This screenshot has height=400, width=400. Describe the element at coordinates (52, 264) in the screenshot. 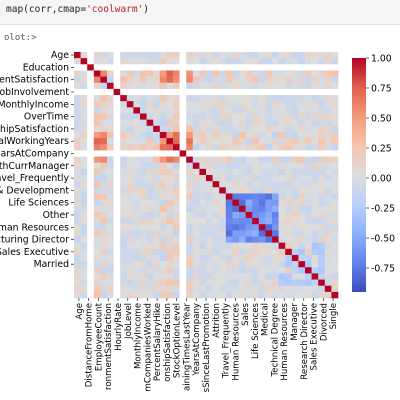

I see `y-tick-label: Married` at that location.